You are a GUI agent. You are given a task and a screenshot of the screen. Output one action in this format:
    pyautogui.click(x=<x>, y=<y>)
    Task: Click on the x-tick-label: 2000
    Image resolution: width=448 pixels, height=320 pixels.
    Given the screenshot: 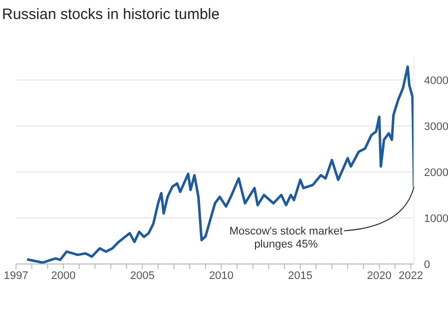 What is the action you would take?
    pyautogui.click(x=63, y=276)
    